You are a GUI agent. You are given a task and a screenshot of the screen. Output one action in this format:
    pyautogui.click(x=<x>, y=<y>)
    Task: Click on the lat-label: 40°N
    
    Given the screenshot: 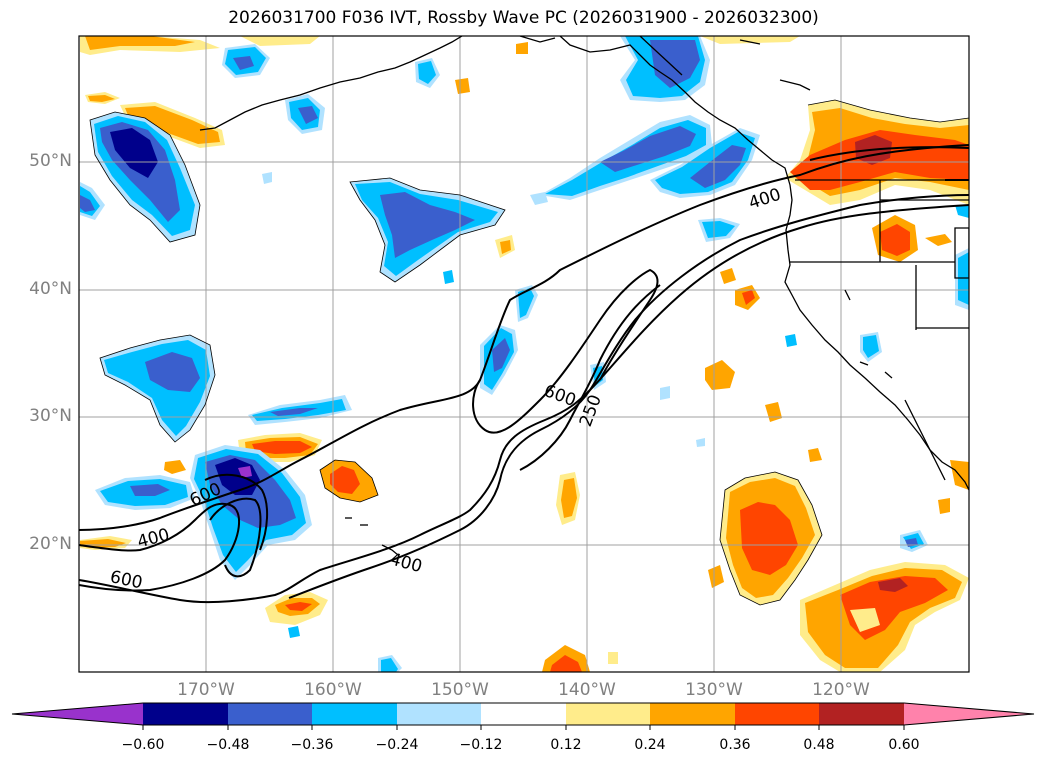 What is the action you would take?
    pyautogui.click(x=50, y=289)
    